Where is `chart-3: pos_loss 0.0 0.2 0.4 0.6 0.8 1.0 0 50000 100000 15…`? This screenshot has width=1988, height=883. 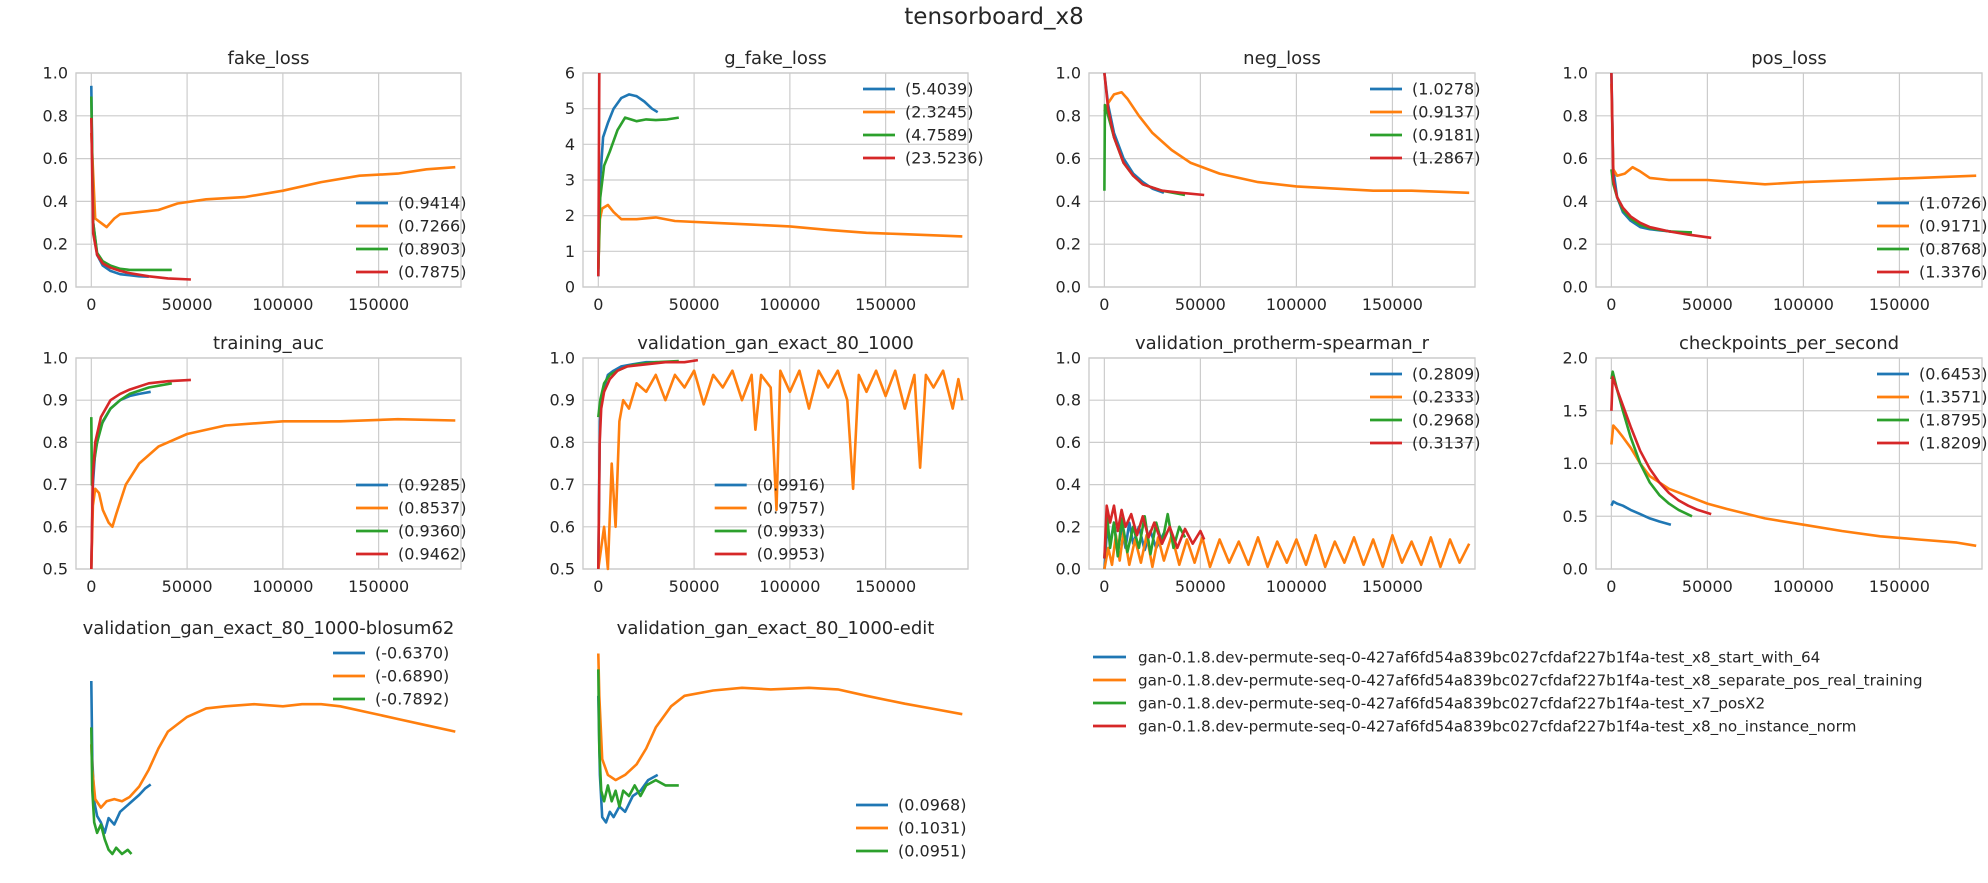
chart-3: pos_loss 0.0 0.2 0.4 0.6 0.8 1.0 0 50000 100000 15… is located at coordinates (1775, 181).